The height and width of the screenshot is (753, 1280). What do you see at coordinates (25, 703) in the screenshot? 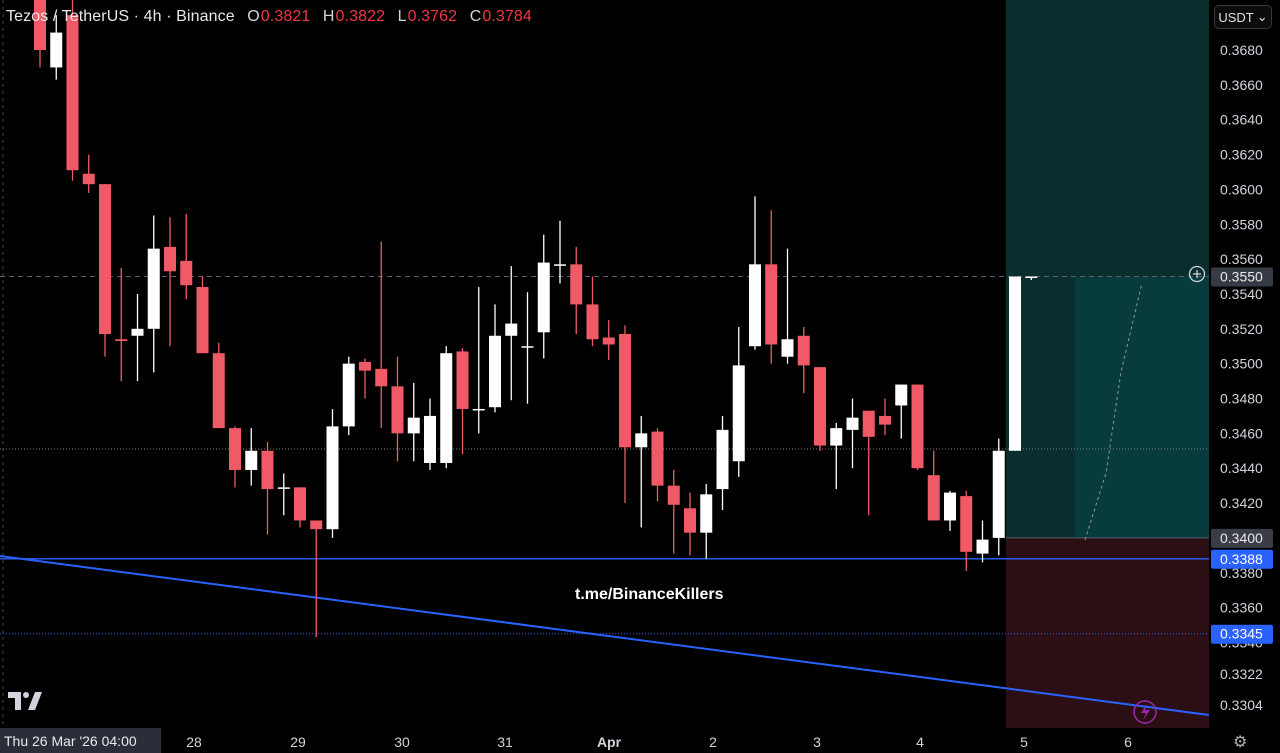
I see `tradingview-logo-icon` at bounding box center [25, 703].